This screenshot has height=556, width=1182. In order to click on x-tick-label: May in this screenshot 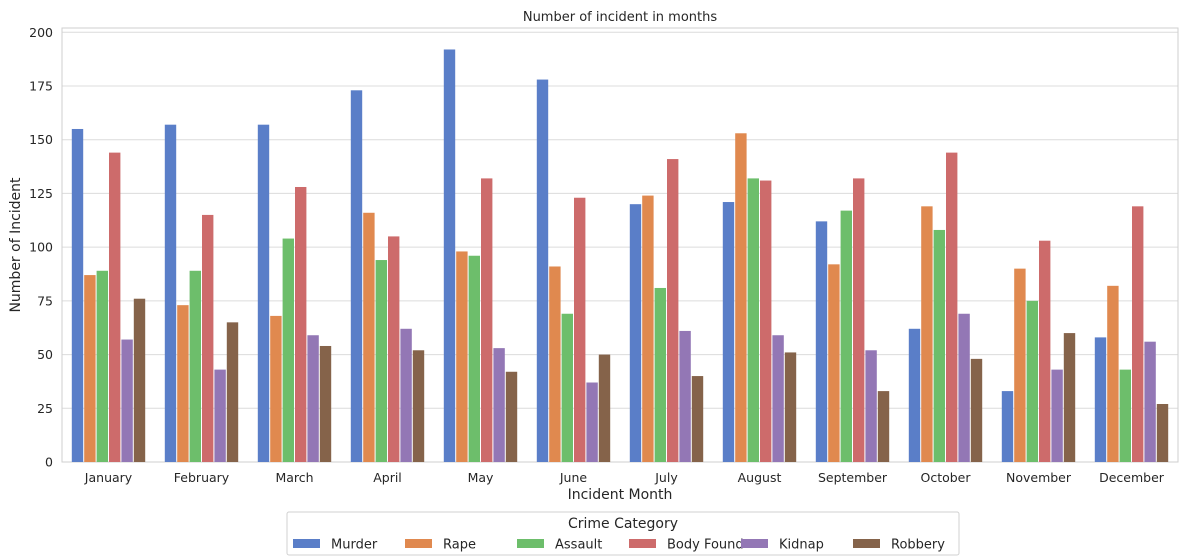, I will do `click(481, 477)`.